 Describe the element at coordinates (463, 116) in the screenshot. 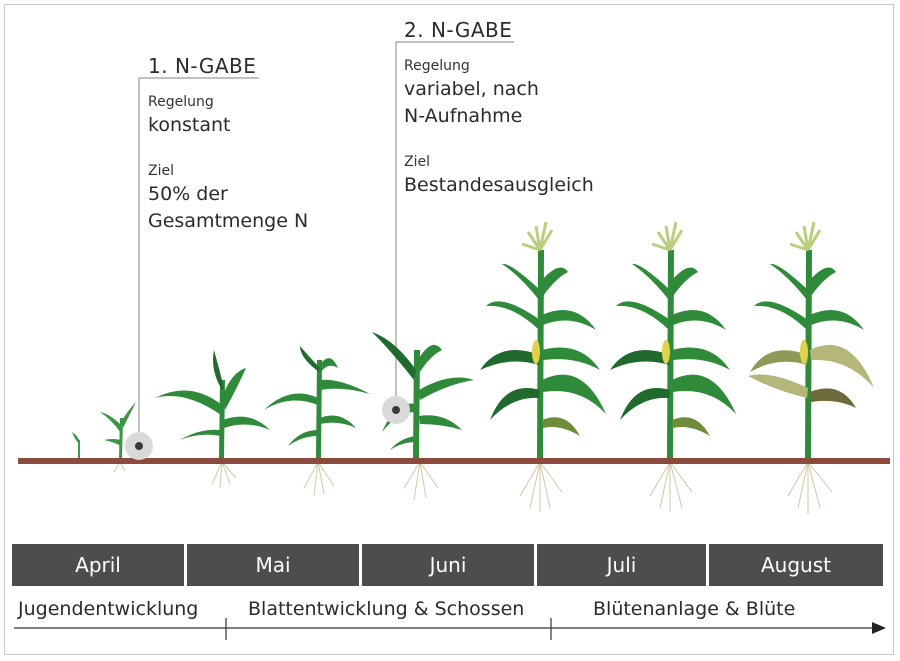

I see `callout-2-regelung-value-line2: N-Aufnahme` at that location.